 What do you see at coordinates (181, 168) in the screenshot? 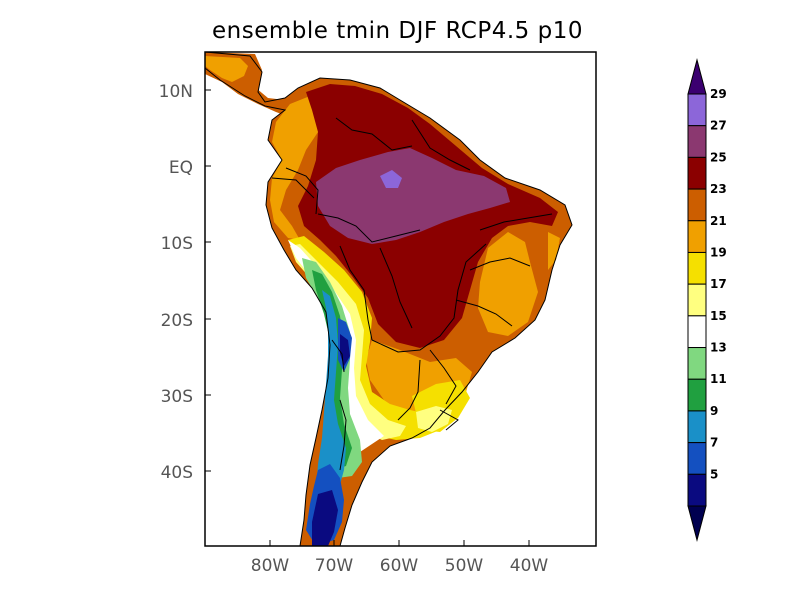
I see `lat-label-eq: EQ` at bounding box center [181, 168].